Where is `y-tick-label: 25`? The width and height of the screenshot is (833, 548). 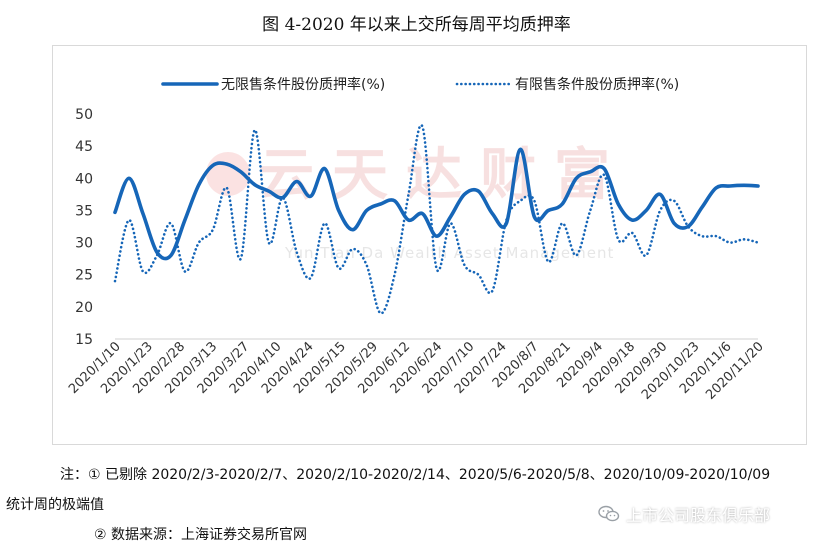 y-tick-label: 25 is located at coordinates (84, 276).